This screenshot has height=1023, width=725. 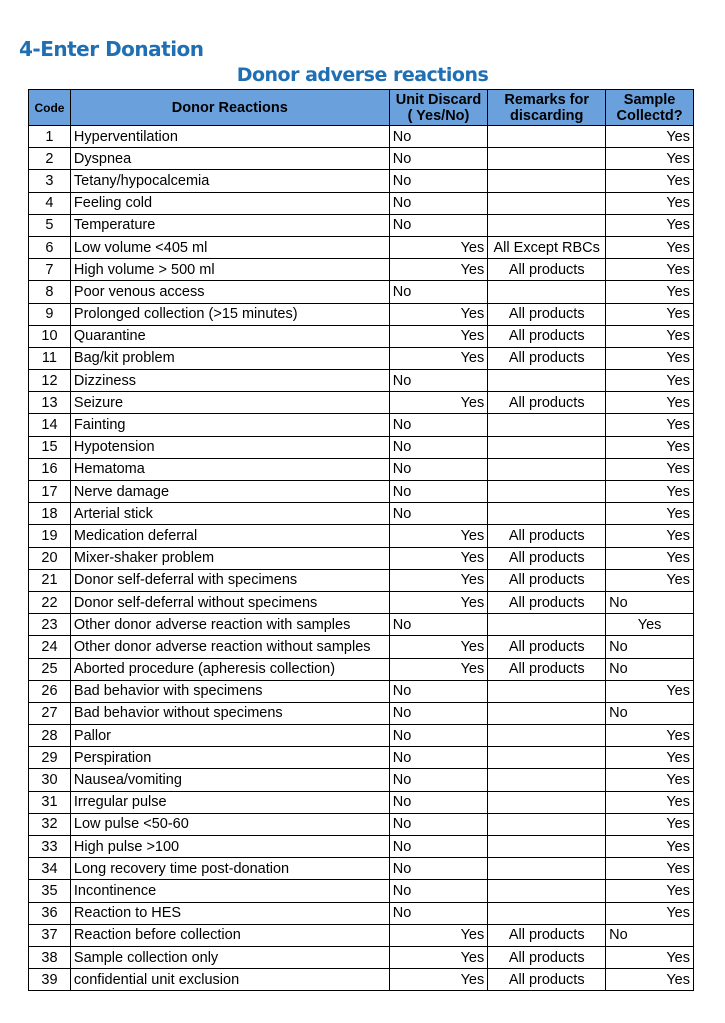 What do you see at coordinates (229, 780) in the screenshot?
I see `cell-reaction: Nausea/vomiting` at bounding box center [229, 780].